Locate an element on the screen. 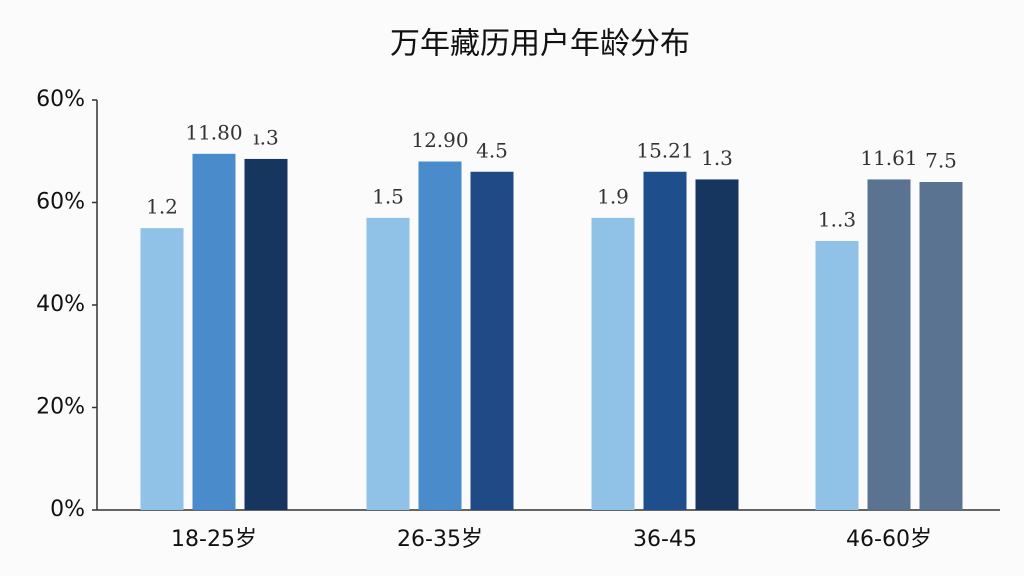  data-label: 11.61 is located at coordinates (888, 158).